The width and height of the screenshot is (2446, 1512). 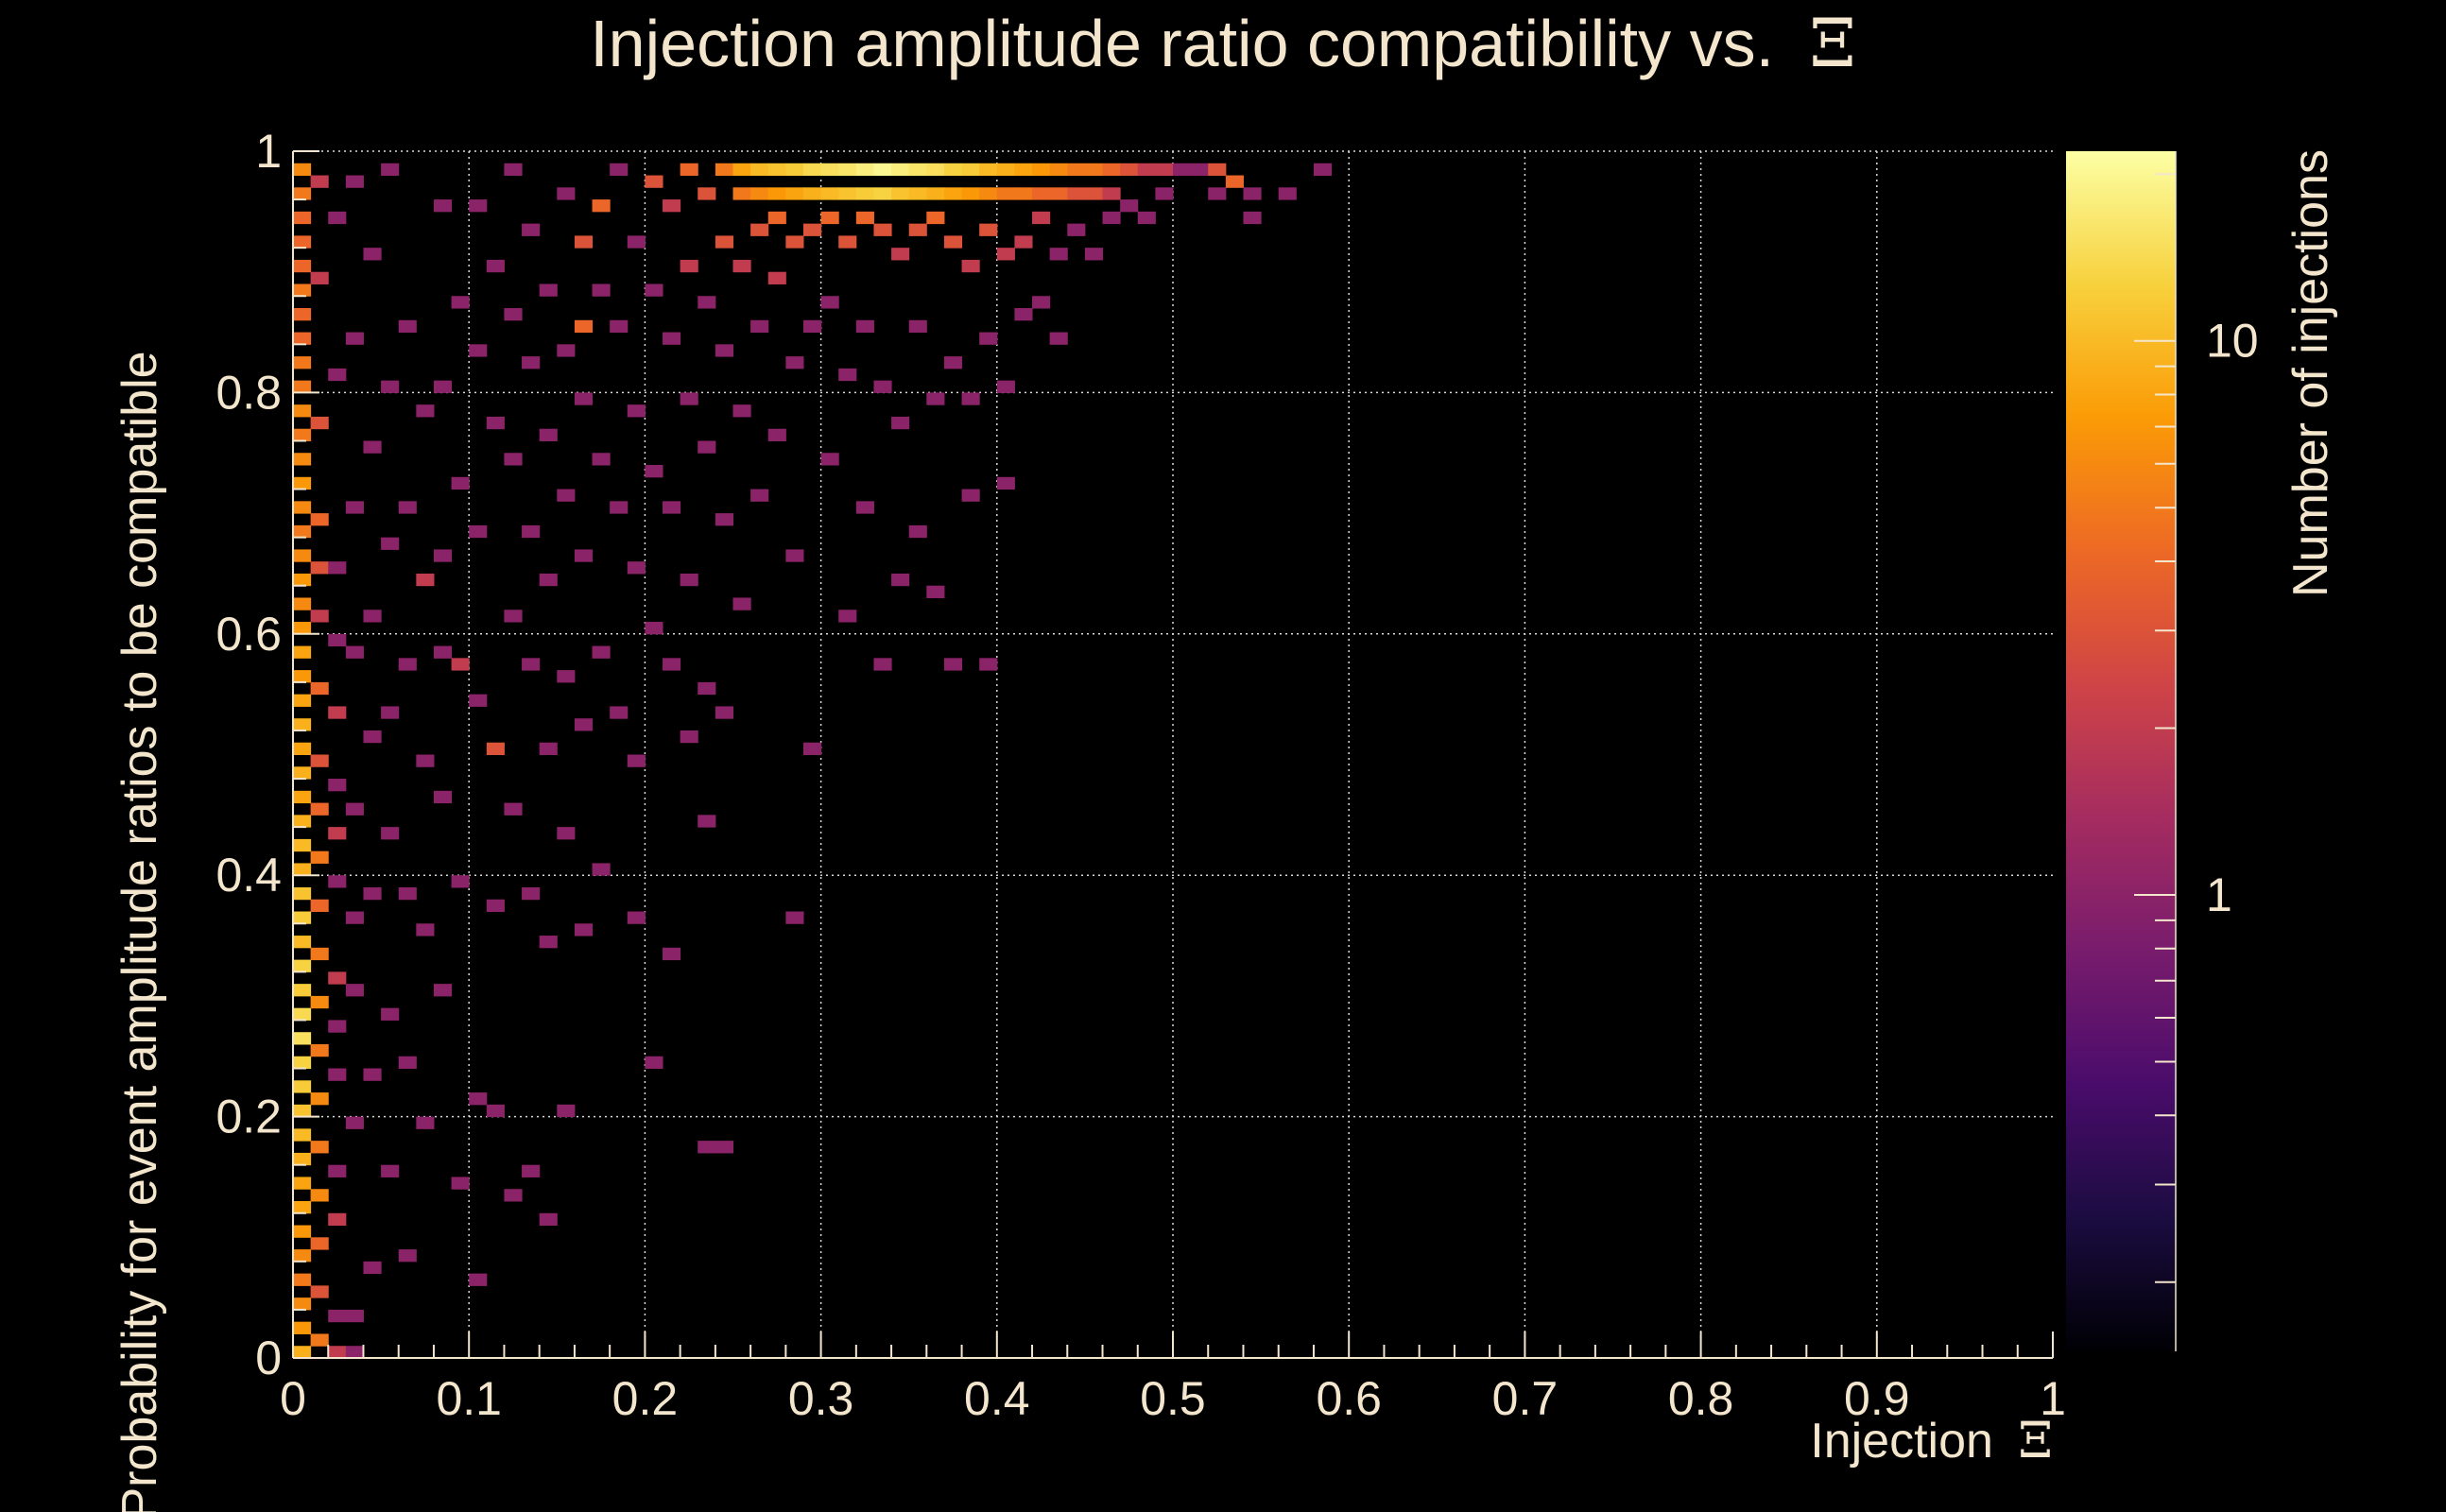 I want to click on x-tick-label: 0.4, so click(x=997, y=1398).